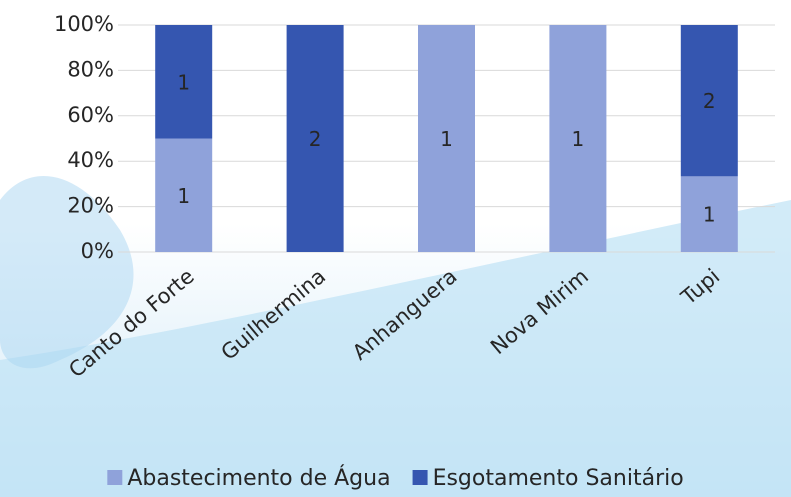  What do you see at coordinates (67, 272) in the screenshot?
I see `splash-decoration` at bounding box center [67, 272].